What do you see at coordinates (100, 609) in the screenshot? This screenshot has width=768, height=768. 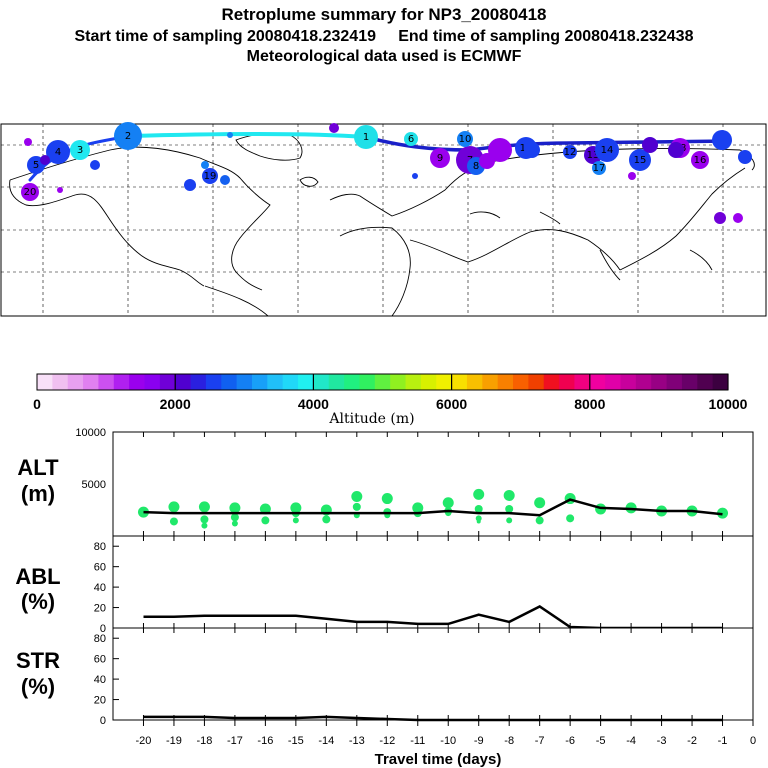 I see `abl-ytick-label: 20` at bounding box center [100, 609].